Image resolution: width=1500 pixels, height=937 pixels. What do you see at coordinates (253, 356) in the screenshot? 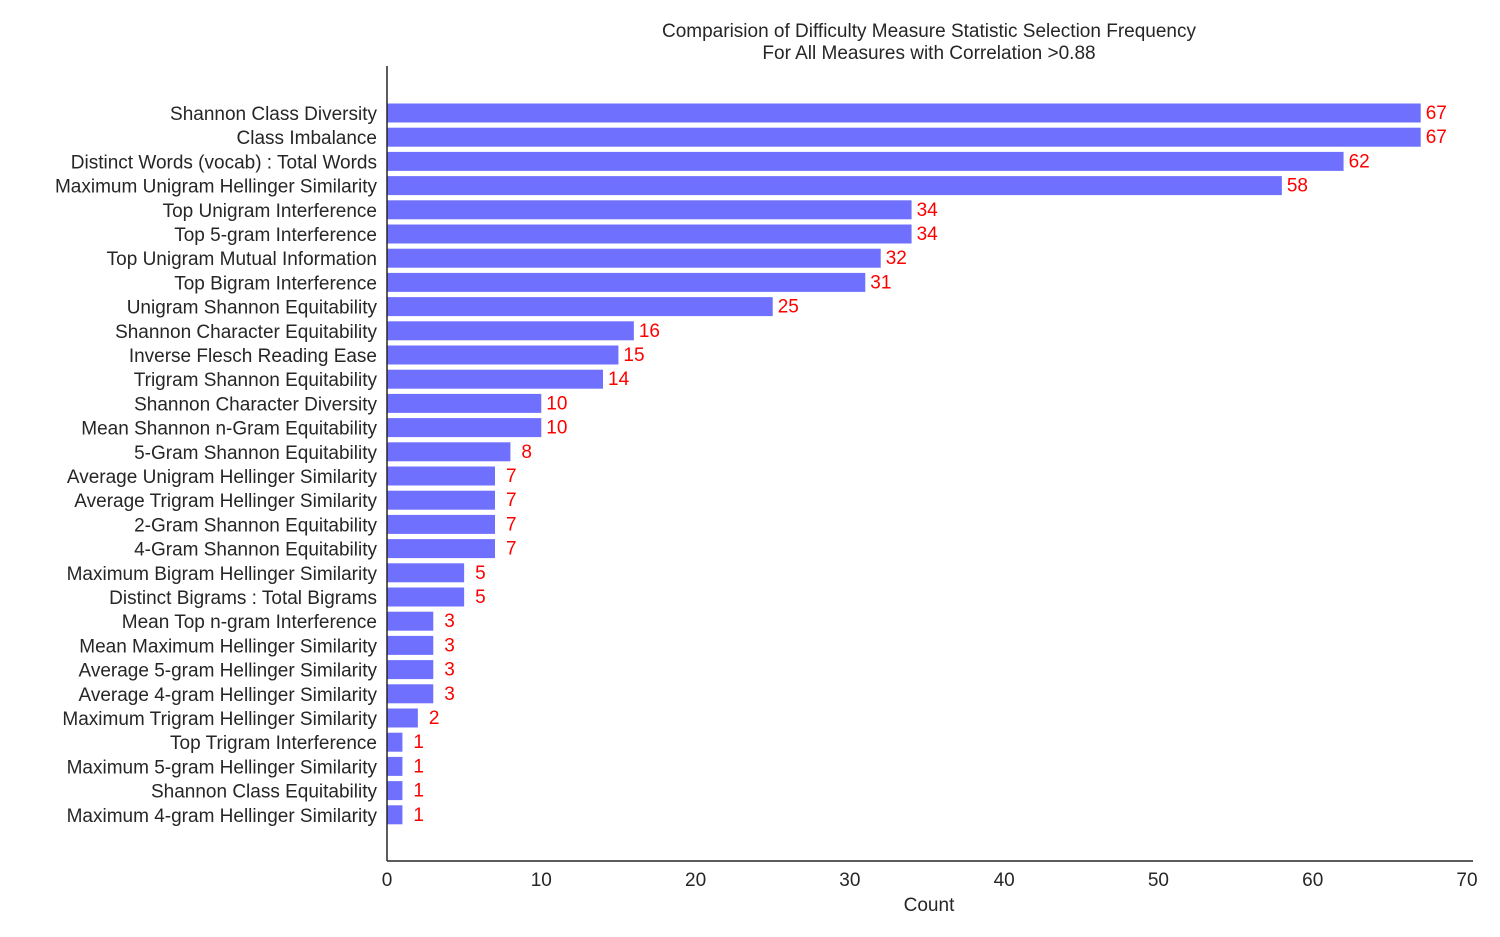
I see `category-label: Inverse Flesch Reading Ease` at bounding box center [253, 356].